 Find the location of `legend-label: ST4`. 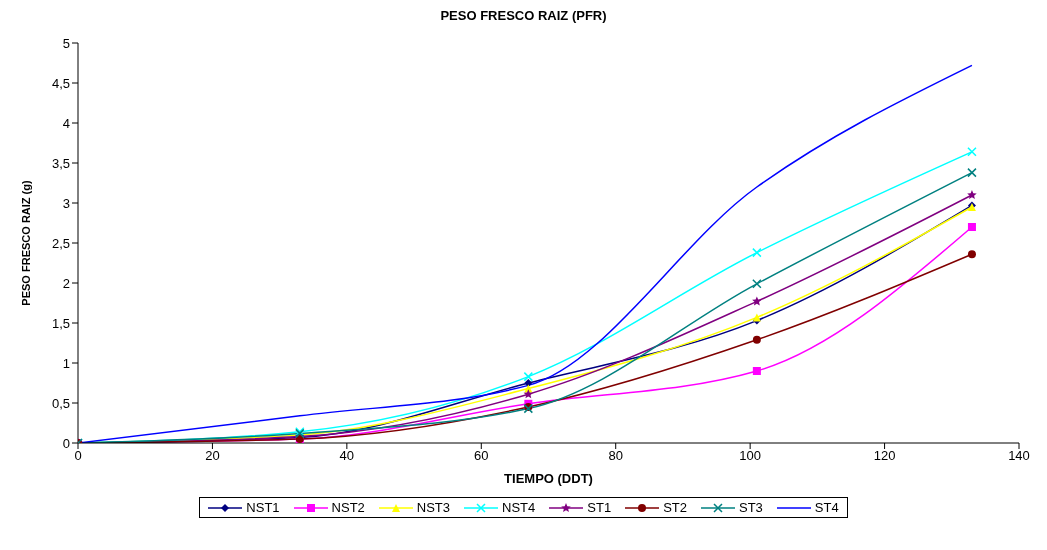

legend-label: ST4 is located at coordinates (826, 507).